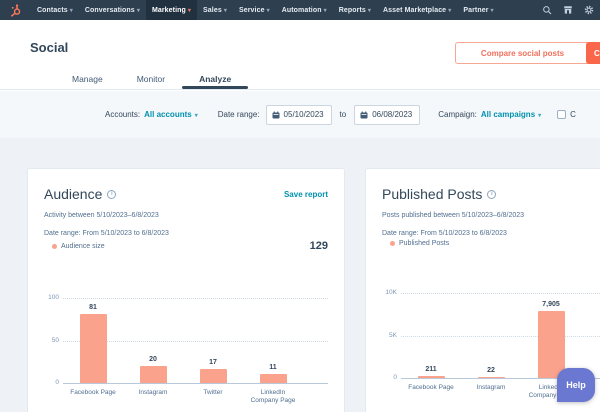 The image size is (600, 412). Describe the element at coordinates (392, 114) in the screenshot. I see `date-to-value: 06/08/2023` at that location.